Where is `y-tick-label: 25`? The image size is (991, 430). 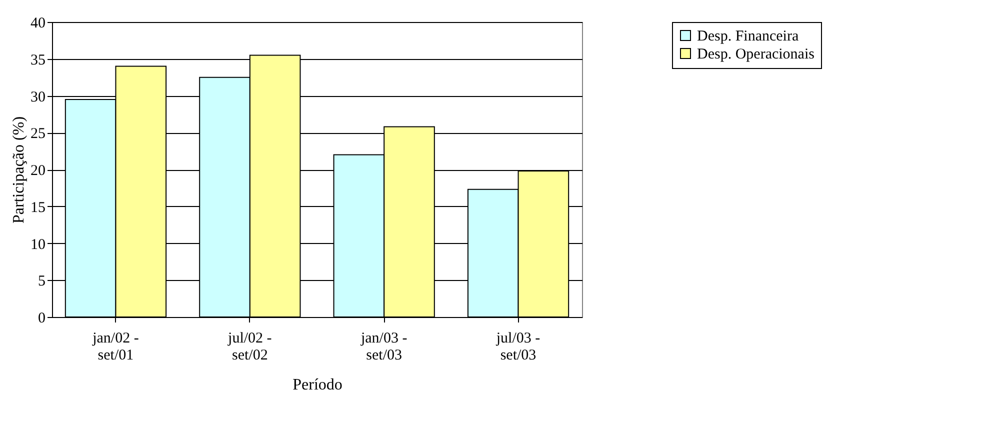 y-tick-label: 25 is located at coordinates (38, 134).